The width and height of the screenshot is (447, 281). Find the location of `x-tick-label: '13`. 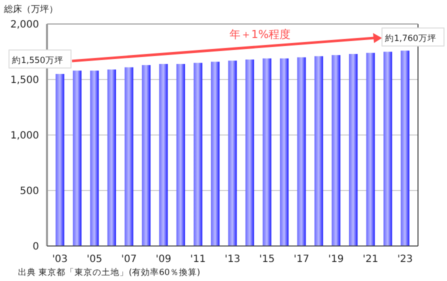

x-tick-label: '13 is located at coordinates (232, 259).